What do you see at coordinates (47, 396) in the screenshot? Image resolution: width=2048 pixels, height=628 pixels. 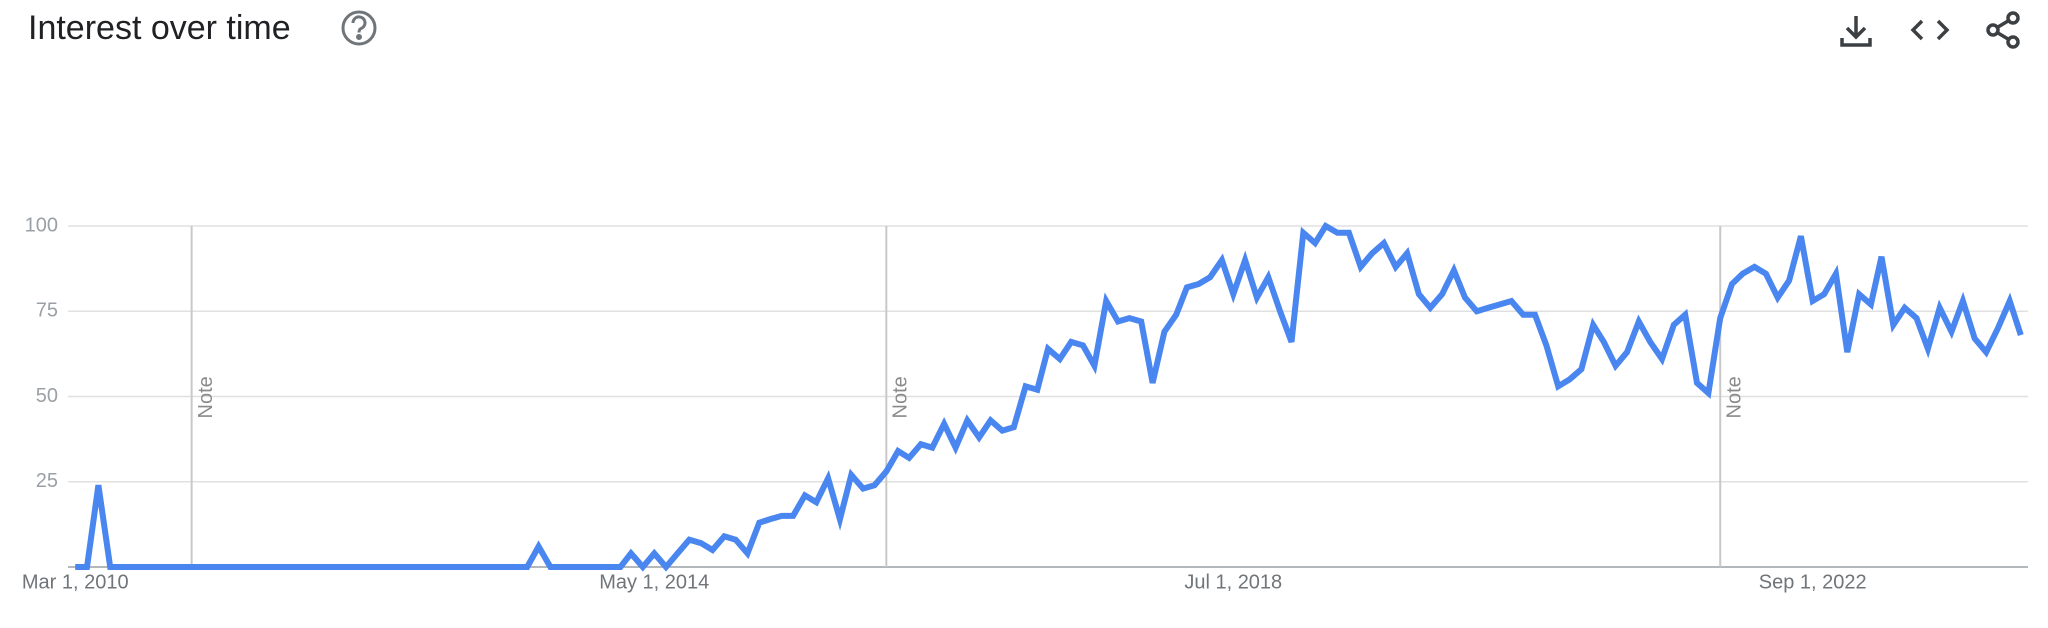 I see `y-tick-label: 50` at bounding box center [47, 396].